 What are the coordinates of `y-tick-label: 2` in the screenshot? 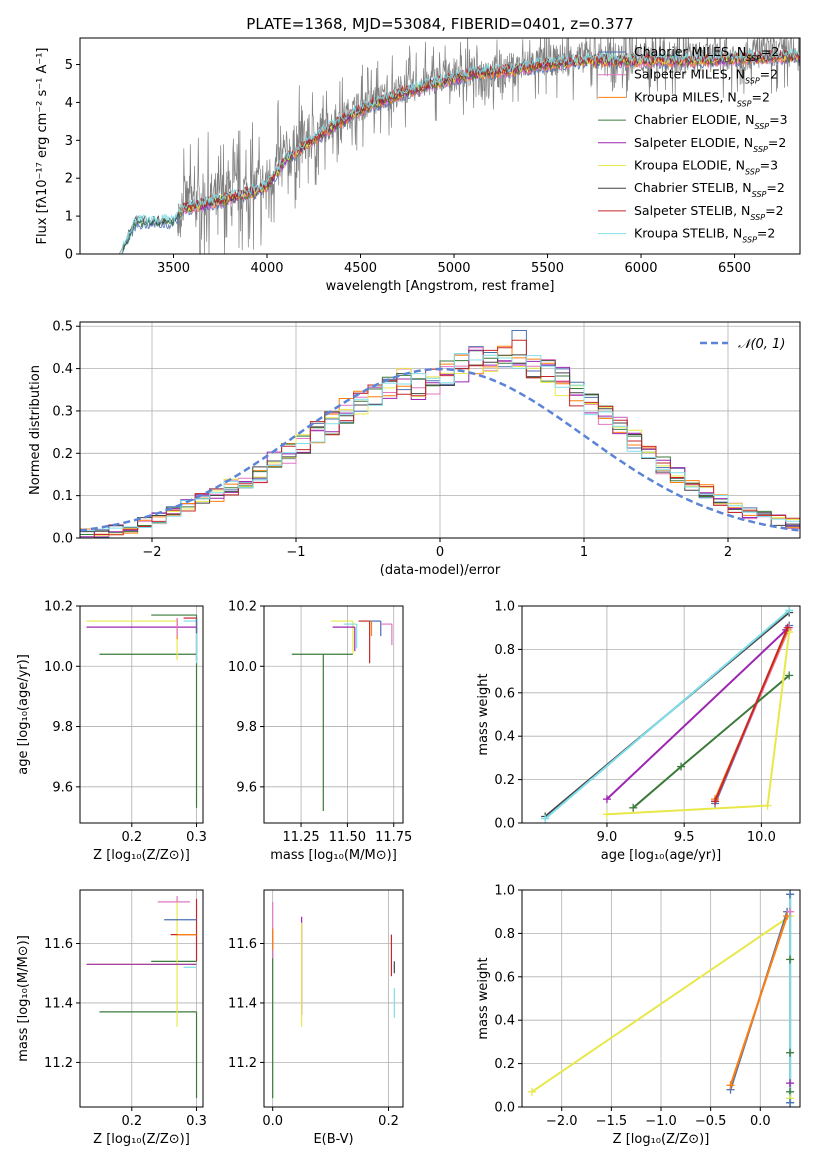 It's located at (69, 179).